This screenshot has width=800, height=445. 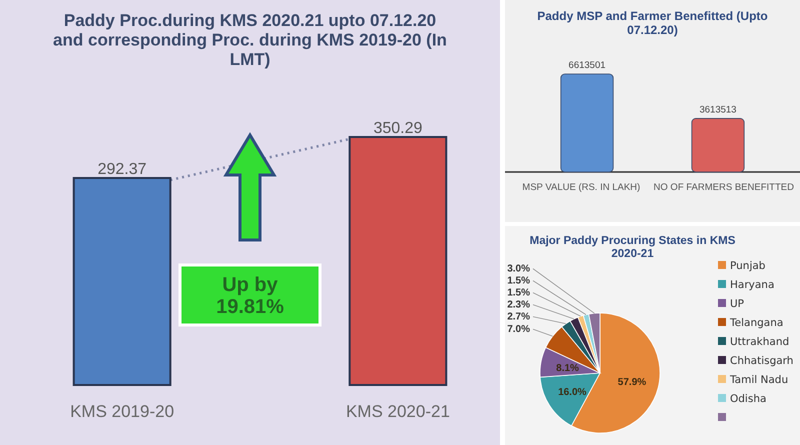 I want to click on legend-label: UP, so click(x=737, y=304).